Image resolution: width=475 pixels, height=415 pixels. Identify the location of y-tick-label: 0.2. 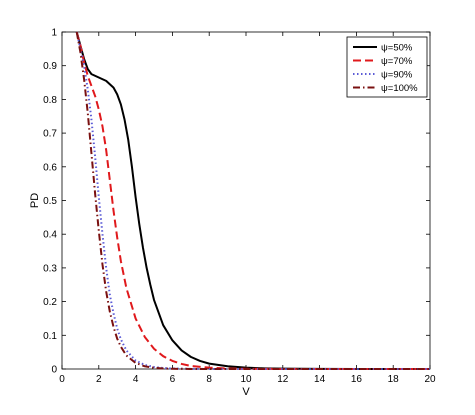
(50, 302).